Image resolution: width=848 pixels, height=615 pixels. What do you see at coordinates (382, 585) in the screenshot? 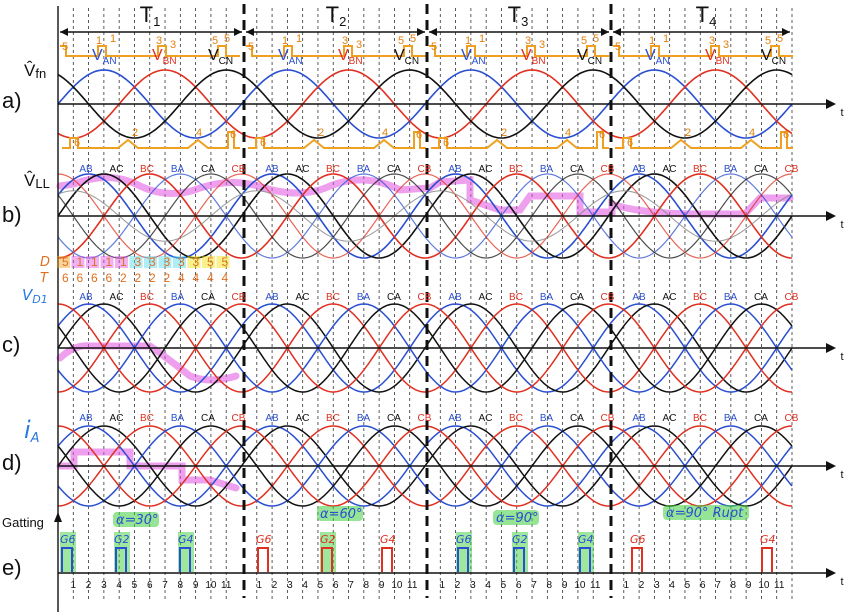
I see `sector-tick-label: 9` at bounding box center [382, 585].